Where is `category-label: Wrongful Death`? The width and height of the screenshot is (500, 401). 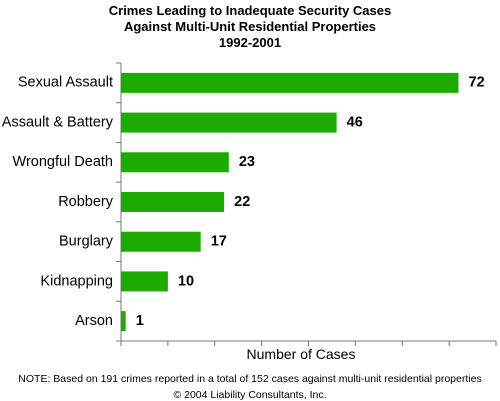 category-label: Wrongful Death is located at coordinates (63, 162).